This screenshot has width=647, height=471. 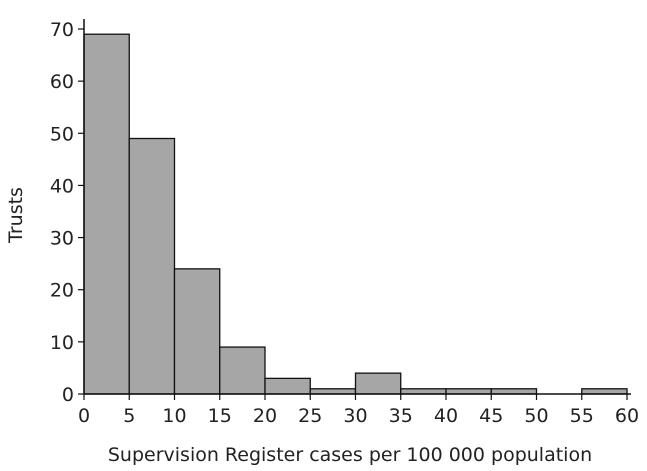 I want to click on y-axis-label: Trusts, so click(x=16, y=215).